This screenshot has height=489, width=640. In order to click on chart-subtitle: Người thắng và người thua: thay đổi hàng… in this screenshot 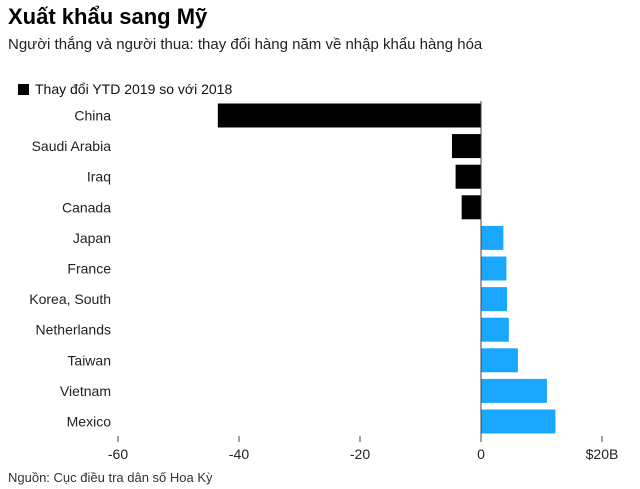, I will do `click(245, 44)`.